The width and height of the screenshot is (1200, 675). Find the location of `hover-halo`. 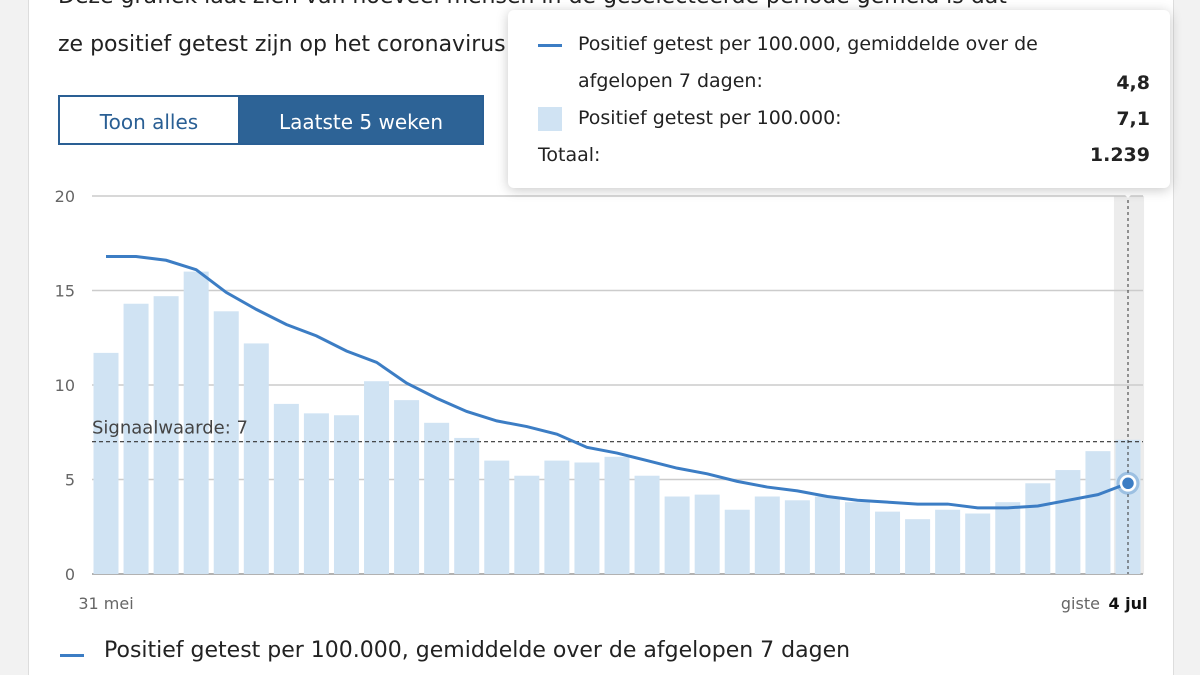

hover-halo is located at coordinates (1128, 483).